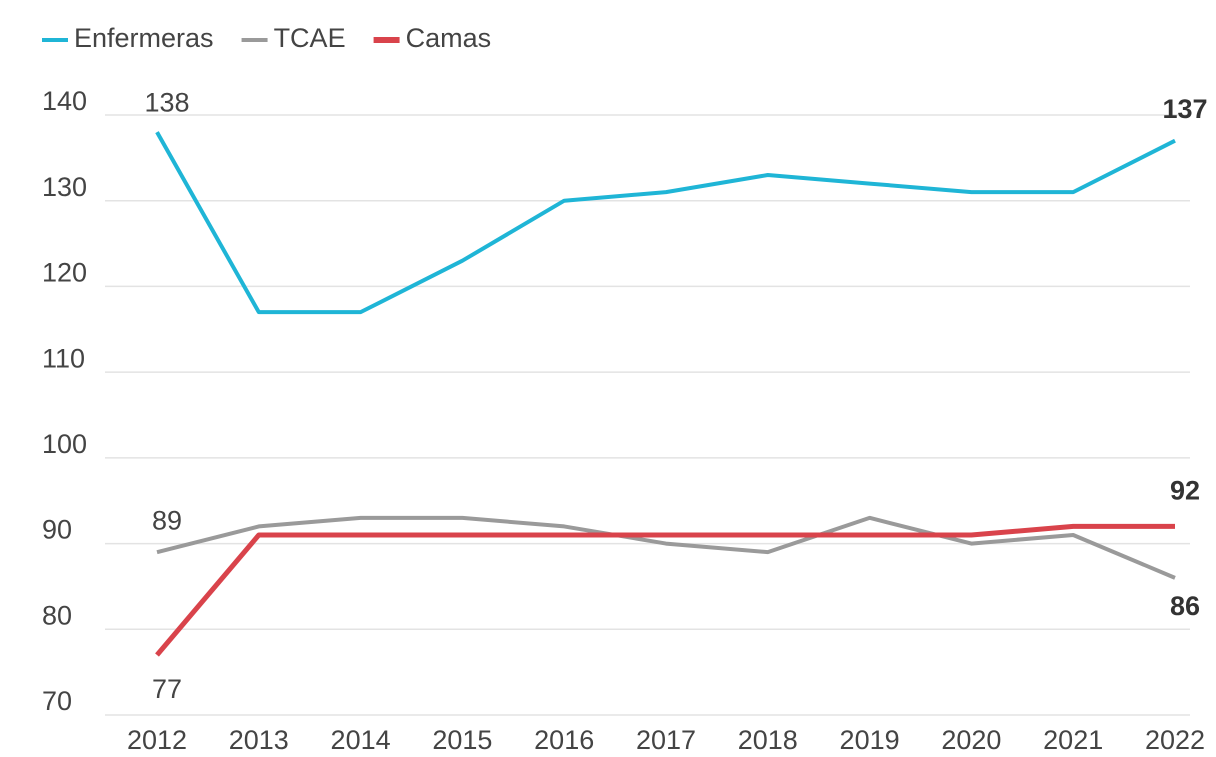 This screenshot has height=757, width=1216. I want to click on y-tick-label: 120, so click(64, 273).